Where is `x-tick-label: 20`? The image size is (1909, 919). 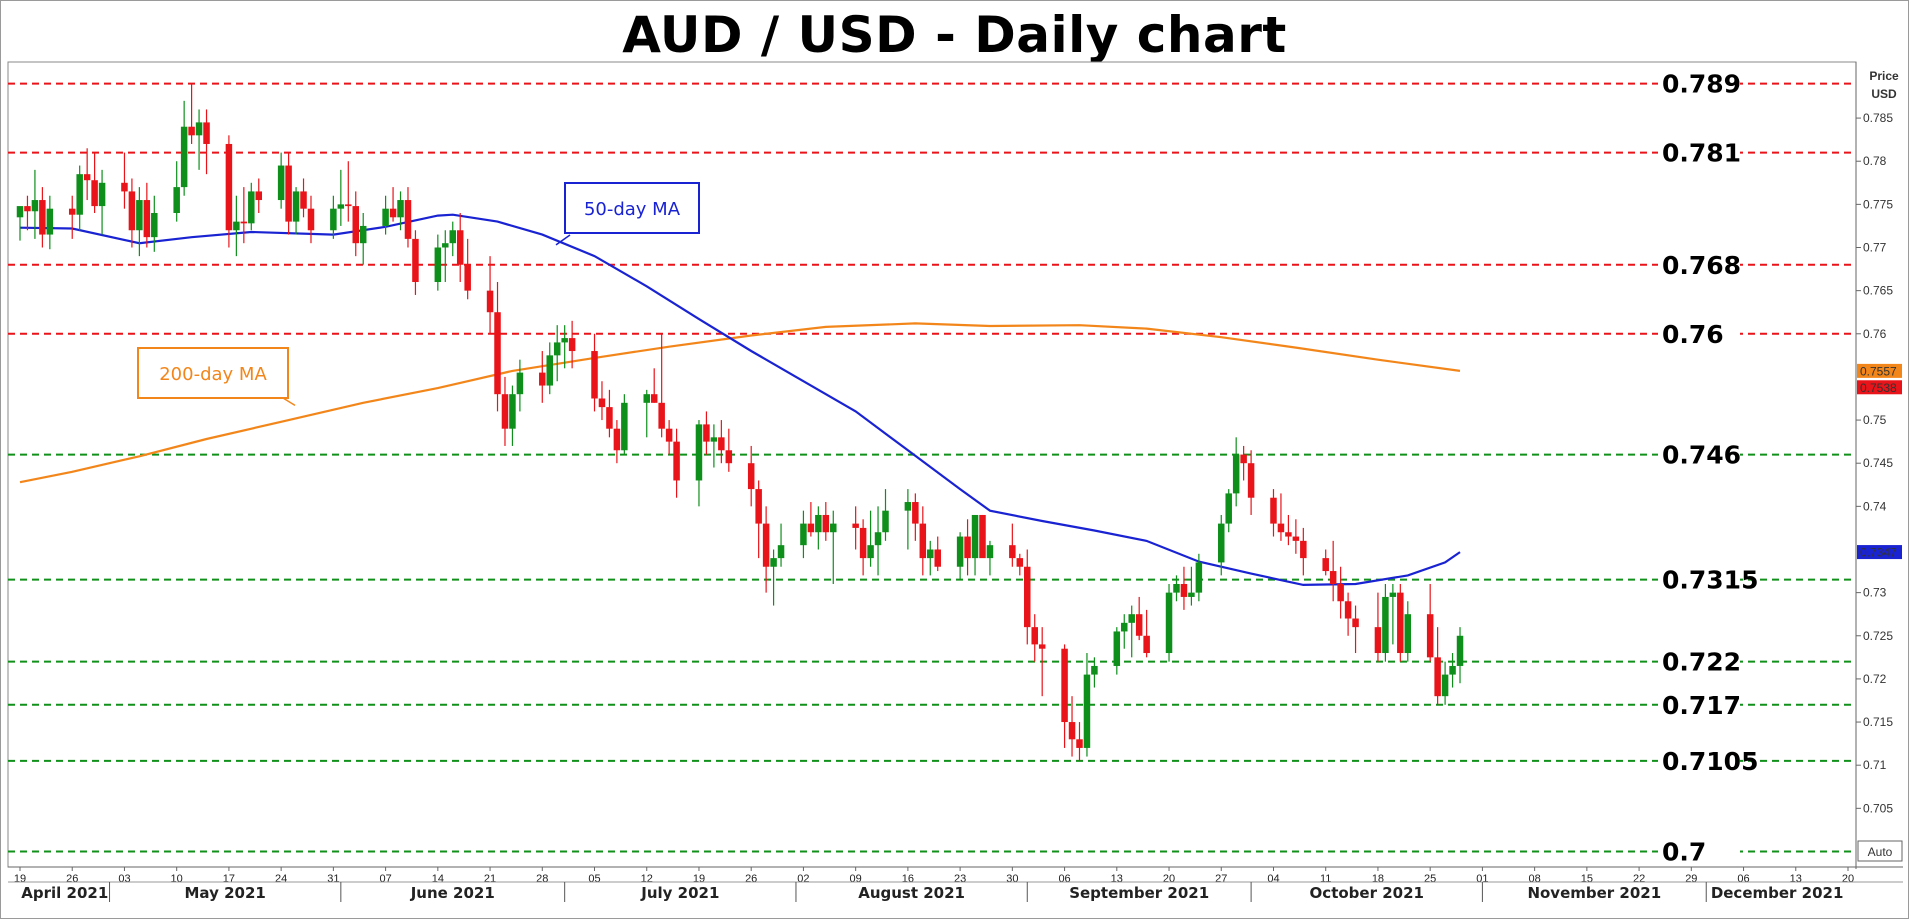 x-tick-label: 20 is located at coordinates (1848, 879).